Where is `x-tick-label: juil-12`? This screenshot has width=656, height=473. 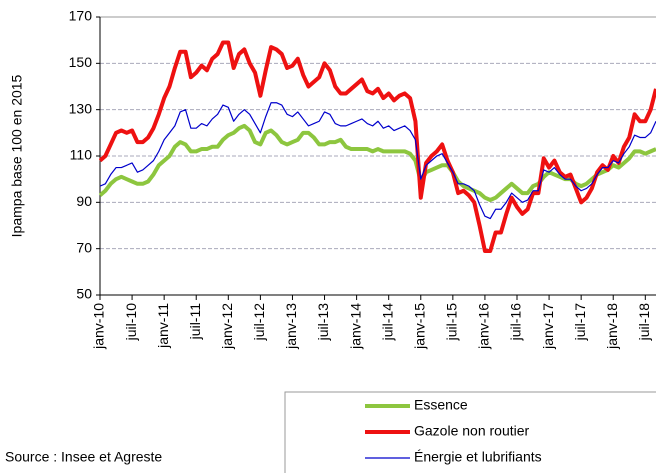 x-tick-label: juil-12 is located at coordinates (259, 322).